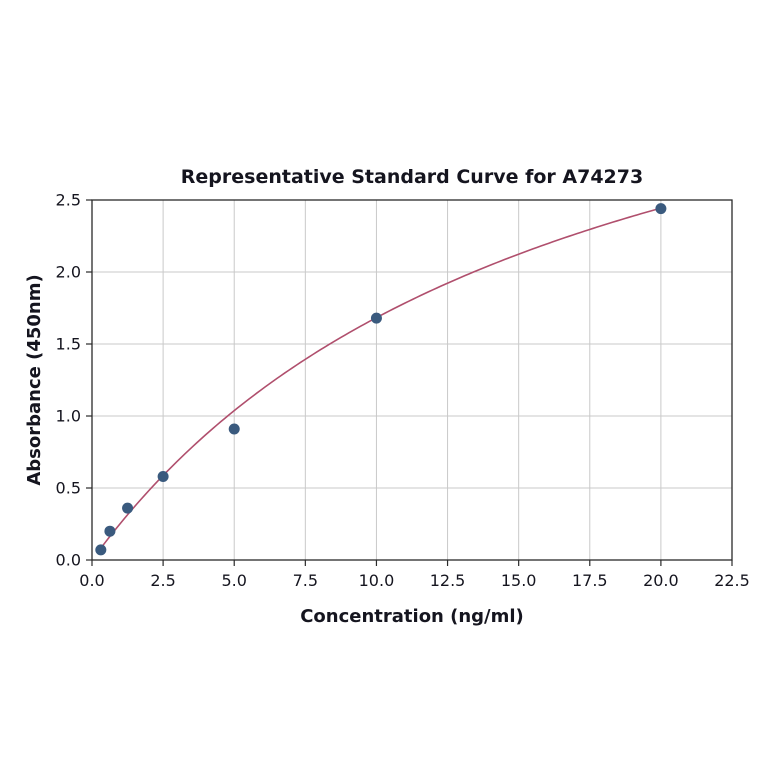  What do you see at coordinates (412, 177) in the screenshot?
I see `chart-title: Representative Standard Curve for A74273` at bounding box center [412, 177].